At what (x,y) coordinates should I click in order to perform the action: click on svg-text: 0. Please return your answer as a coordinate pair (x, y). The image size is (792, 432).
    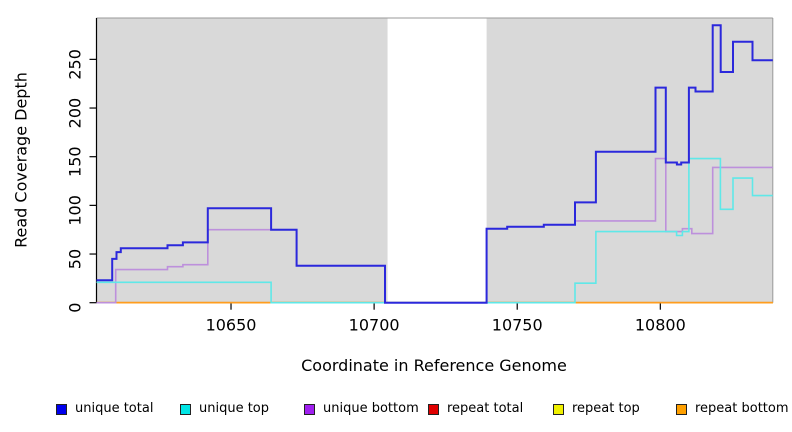
    Looking at the image, I should click on (75, 308).